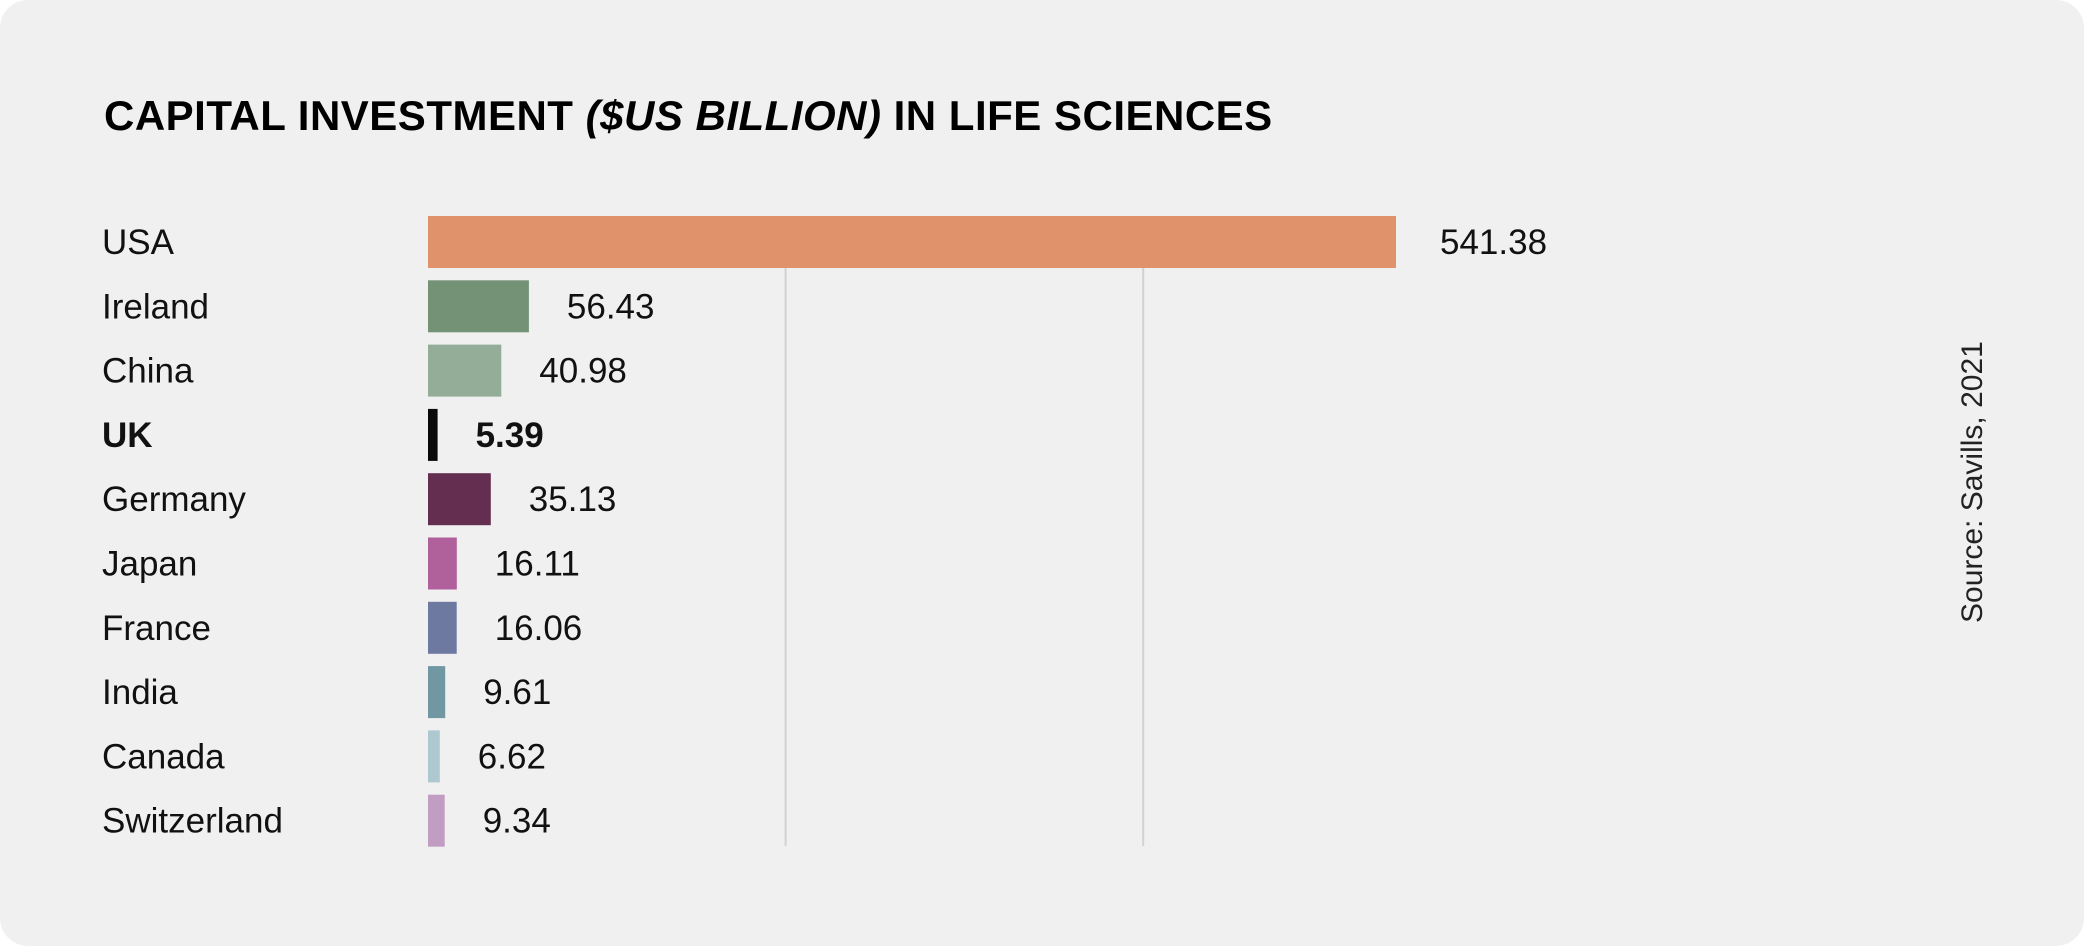  I want to click on value-label-india: 9.61, so click(517, 692).